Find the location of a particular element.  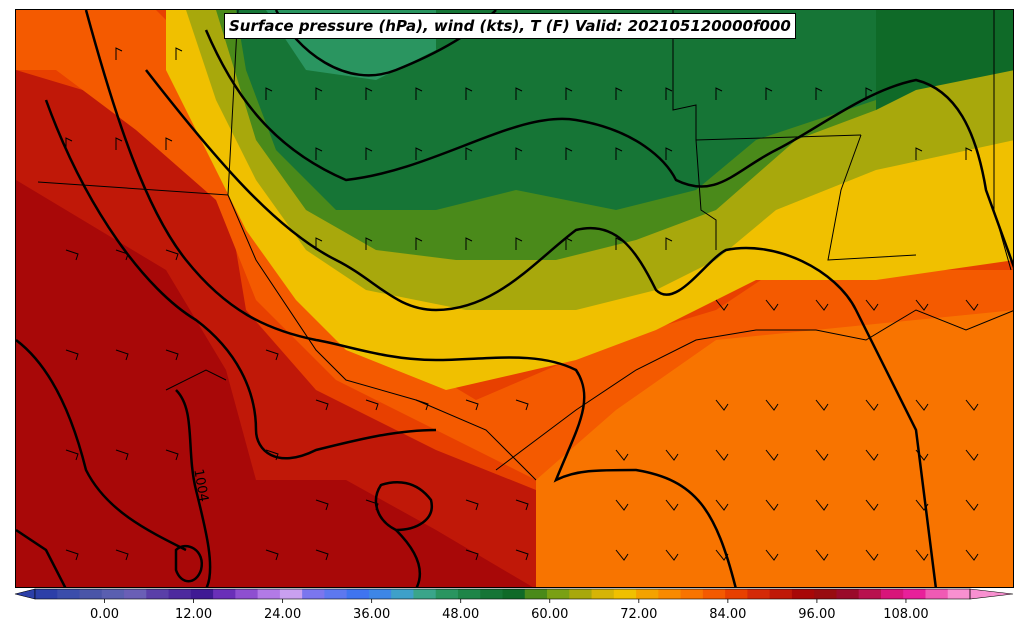

colorbar-extend-low is located at coordinates (25, 594).